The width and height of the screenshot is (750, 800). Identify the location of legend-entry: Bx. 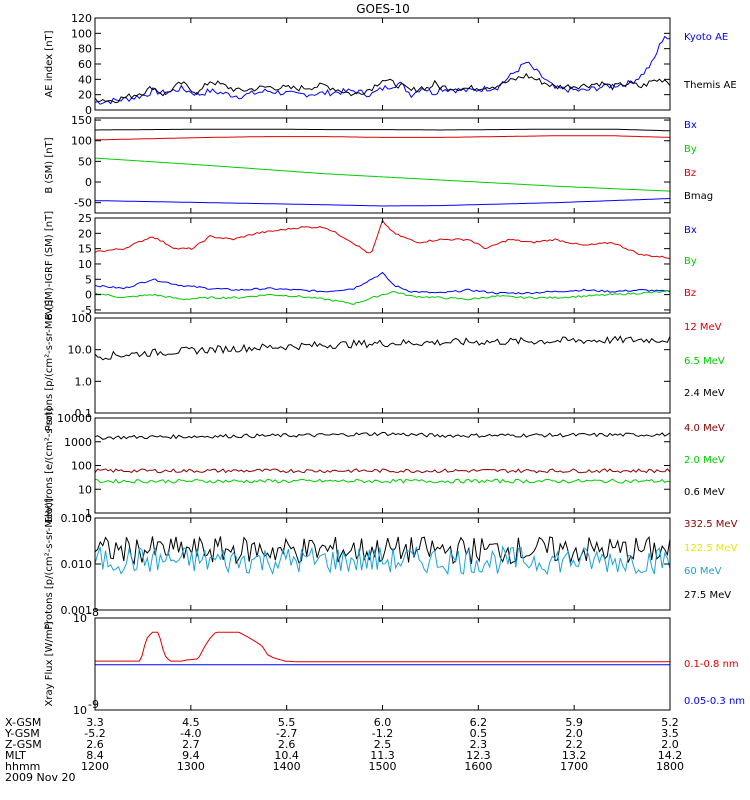
(690, 230).